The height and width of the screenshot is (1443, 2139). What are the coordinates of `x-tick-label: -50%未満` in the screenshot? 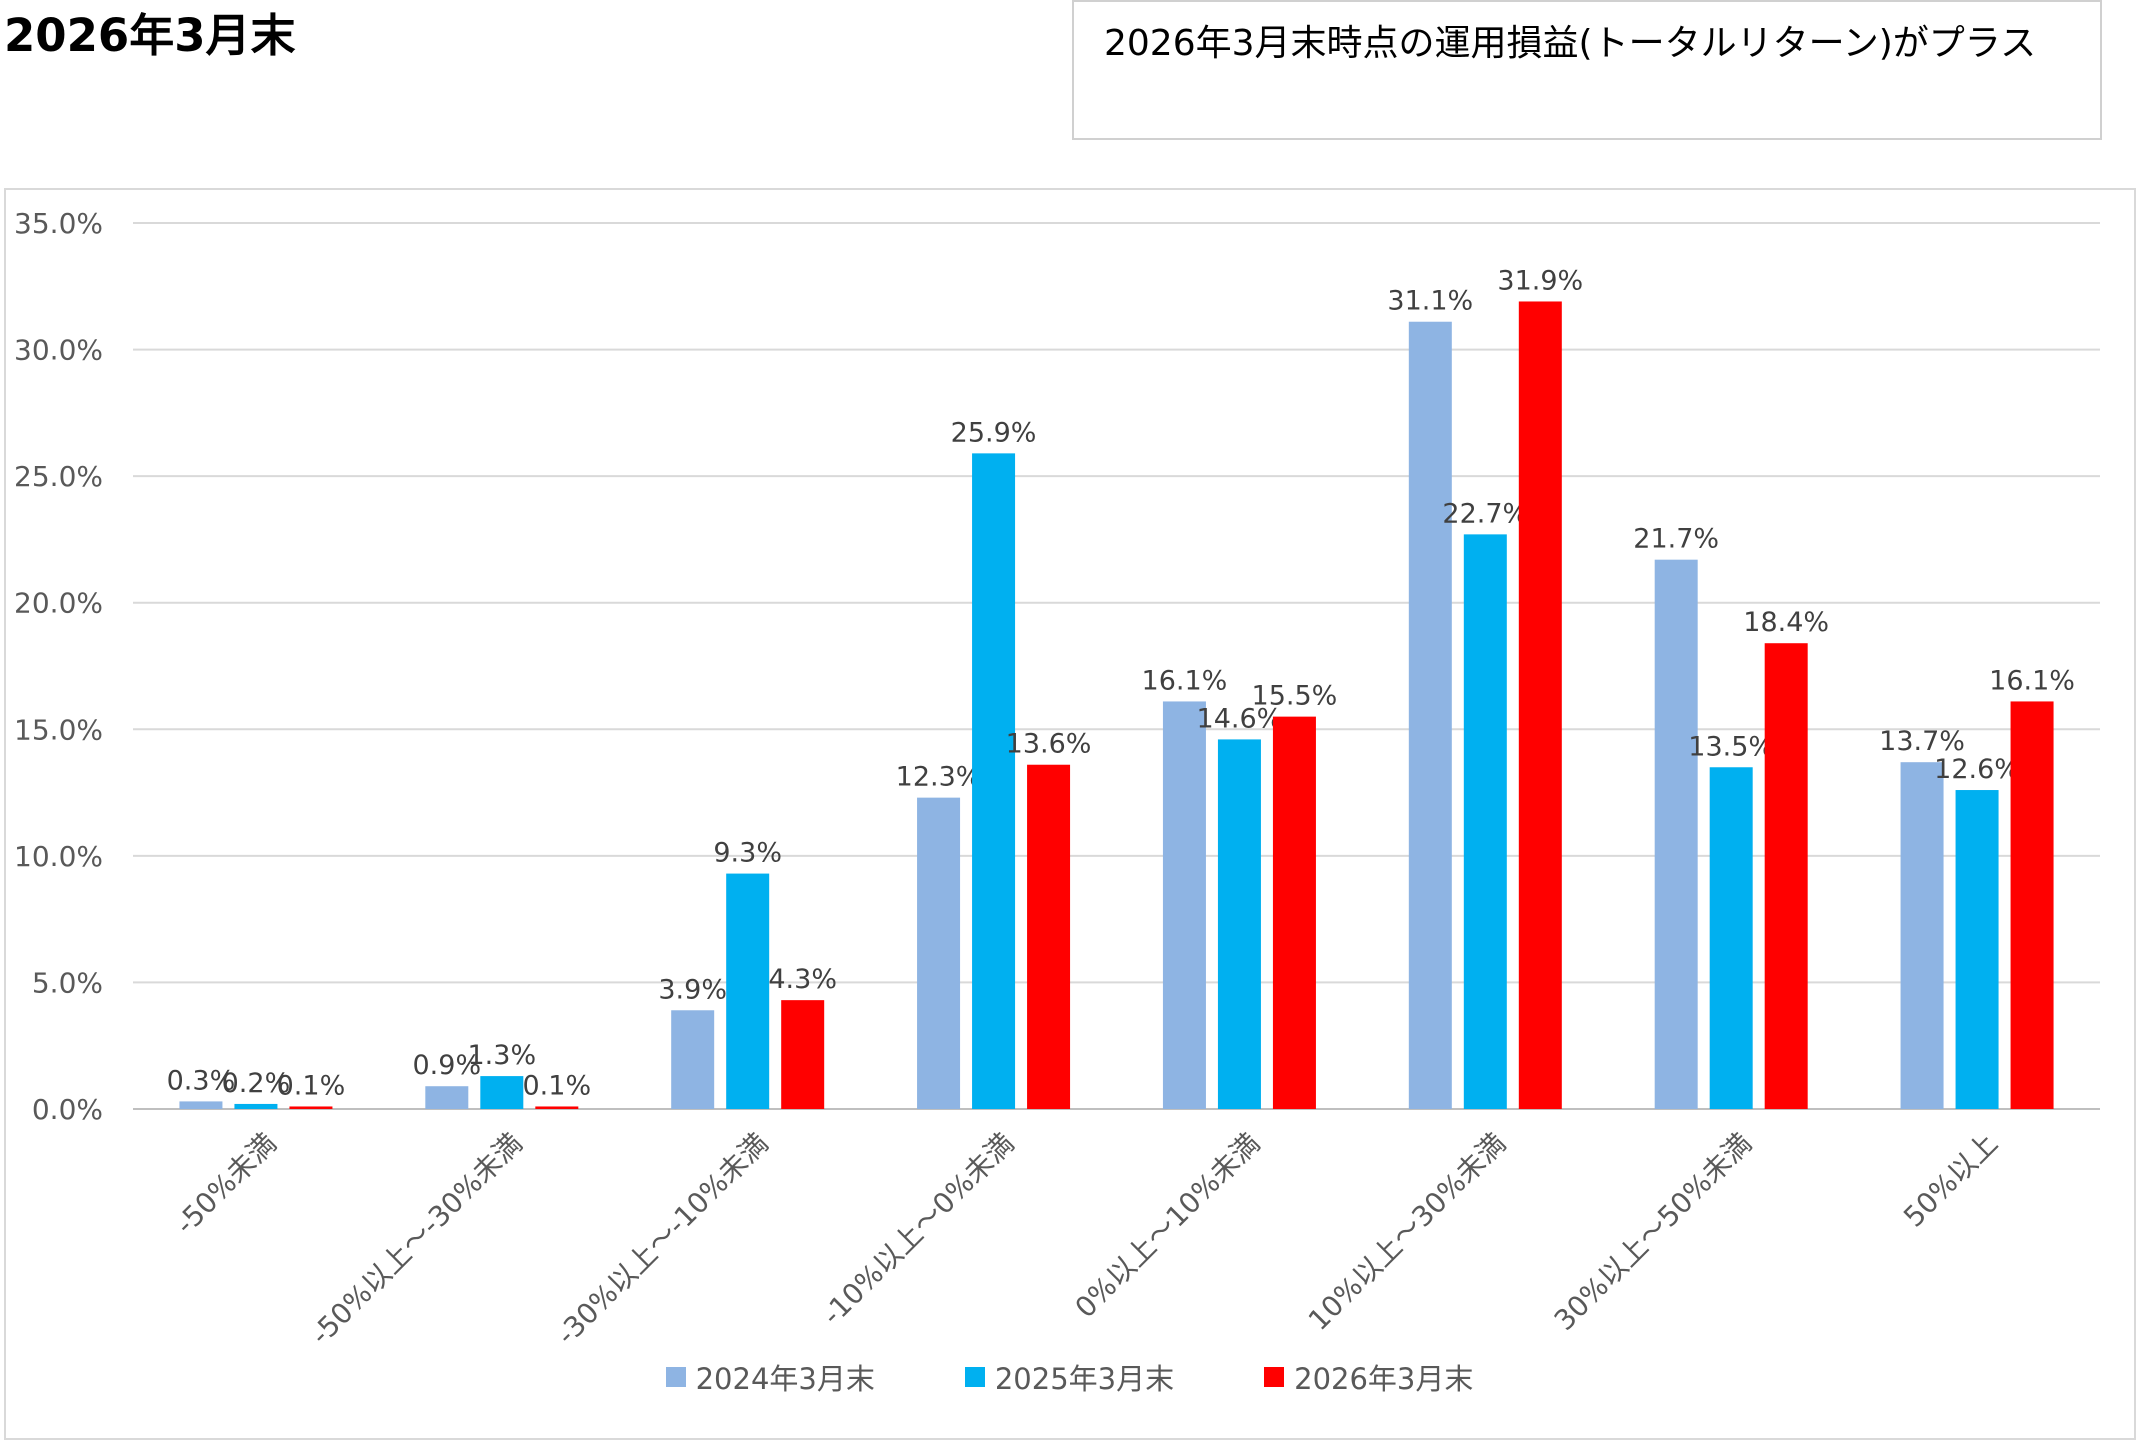 It's located at (226, 1184).